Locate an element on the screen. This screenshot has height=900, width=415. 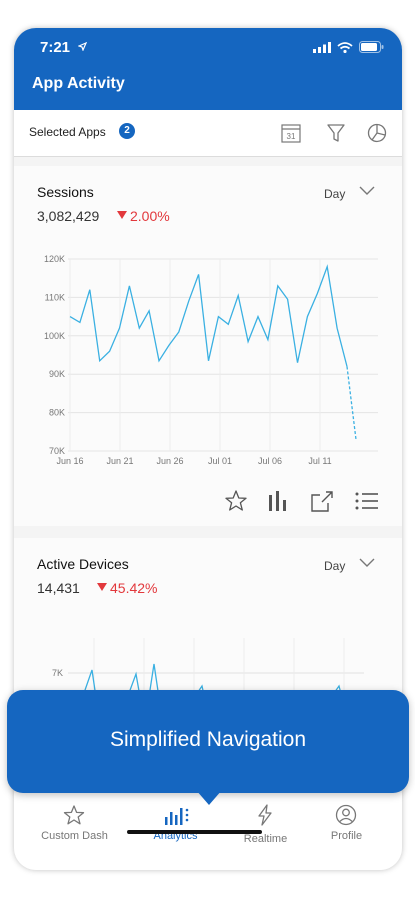
filter-icon is located at coordinates (336, 133).